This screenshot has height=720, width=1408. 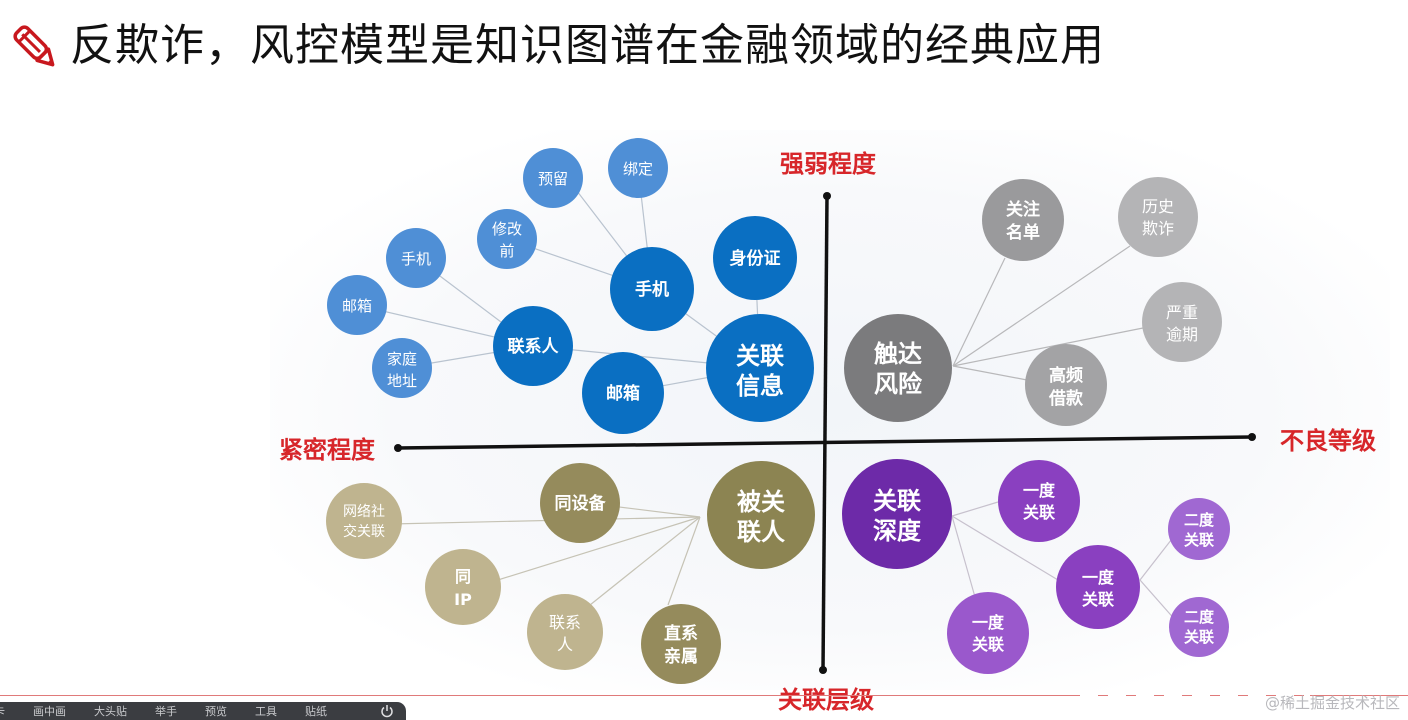 I want to click on axis-label-bottom: 关联层级, so click(x=826, y=700).